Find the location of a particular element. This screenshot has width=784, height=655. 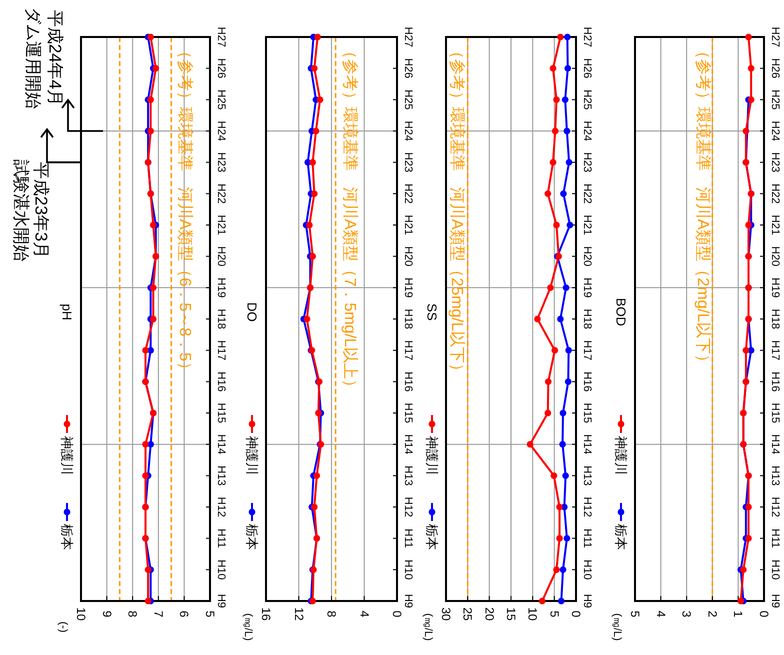

y-axis-title: (-) is located at coordinates (63, 627).